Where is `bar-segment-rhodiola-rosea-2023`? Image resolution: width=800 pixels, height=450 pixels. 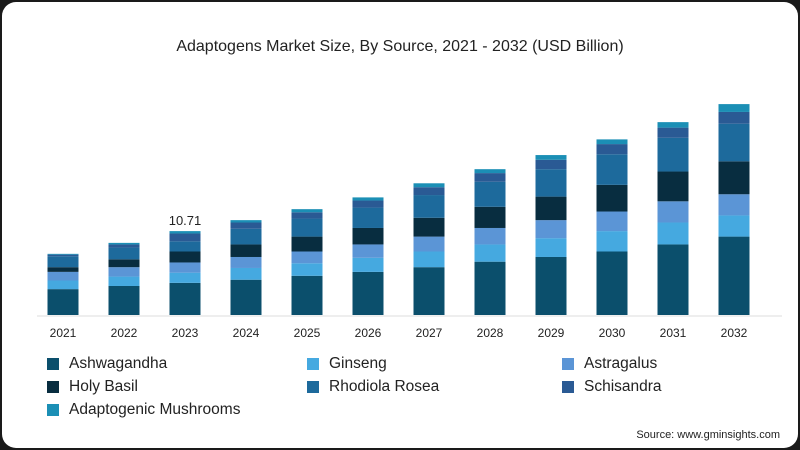 bar-segment-rhodiola-rosea-2023 is located at coordinates (185, 246).